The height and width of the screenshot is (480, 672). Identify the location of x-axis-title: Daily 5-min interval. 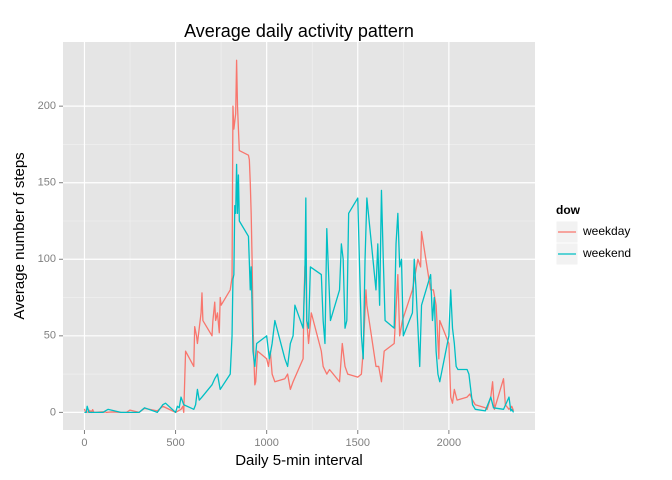
(299, 460).